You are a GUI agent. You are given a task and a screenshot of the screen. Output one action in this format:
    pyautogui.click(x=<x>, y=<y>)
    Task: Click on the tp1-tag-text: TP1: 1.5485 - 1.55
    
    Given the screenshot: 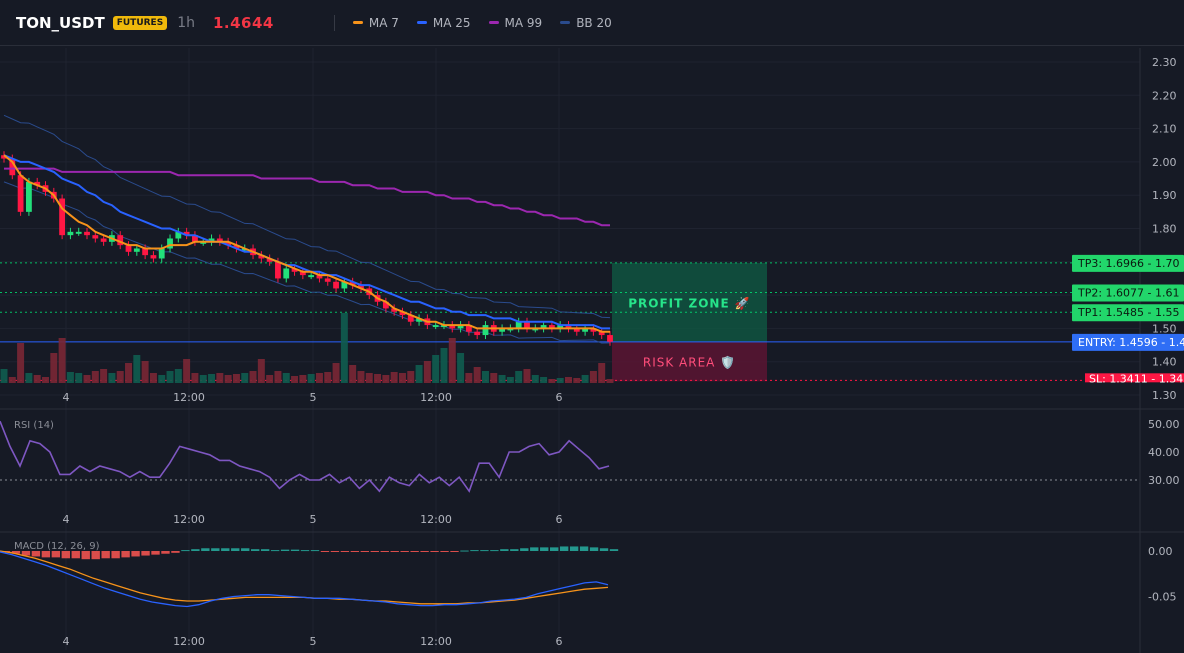 What is the action you would take?
    pyautogui.click(x=1128, y=312)
    